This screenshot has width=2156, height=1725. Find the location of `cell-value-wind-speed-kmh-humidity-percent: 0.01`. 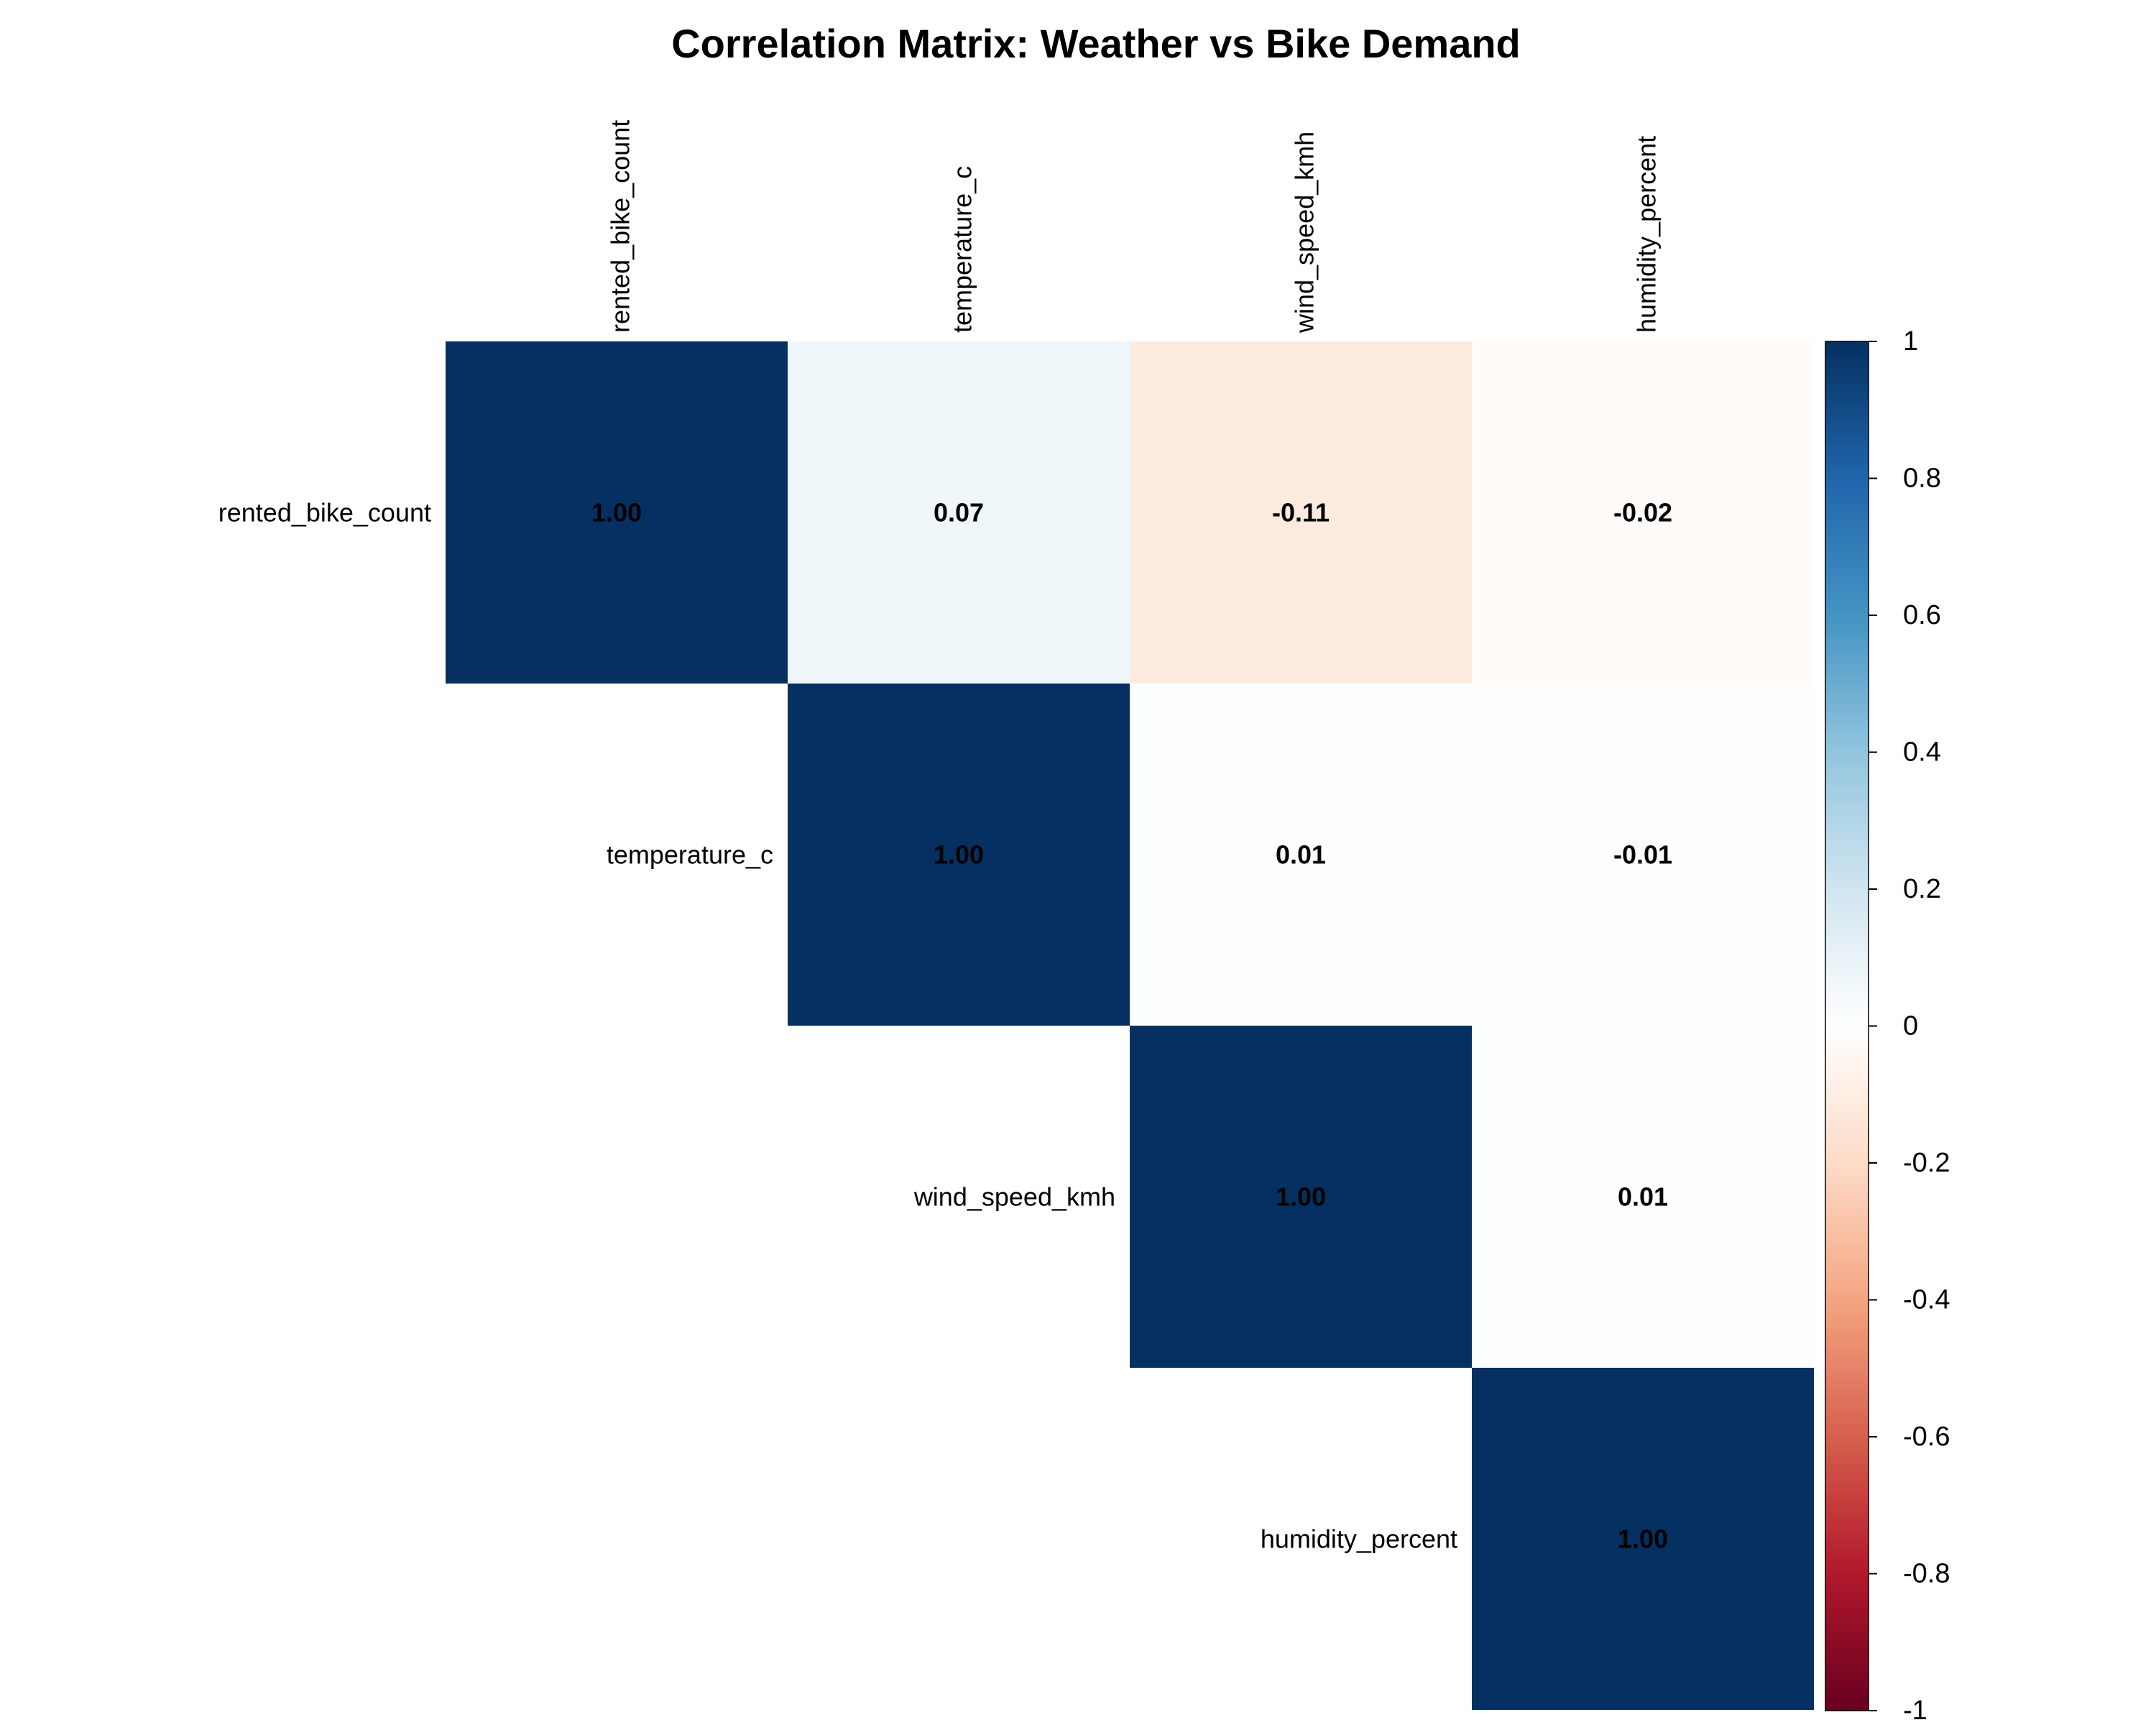

cell-value-wind-speed-kmh-humidity-percent: 0.01 is located at coordinates (1643, 1197).